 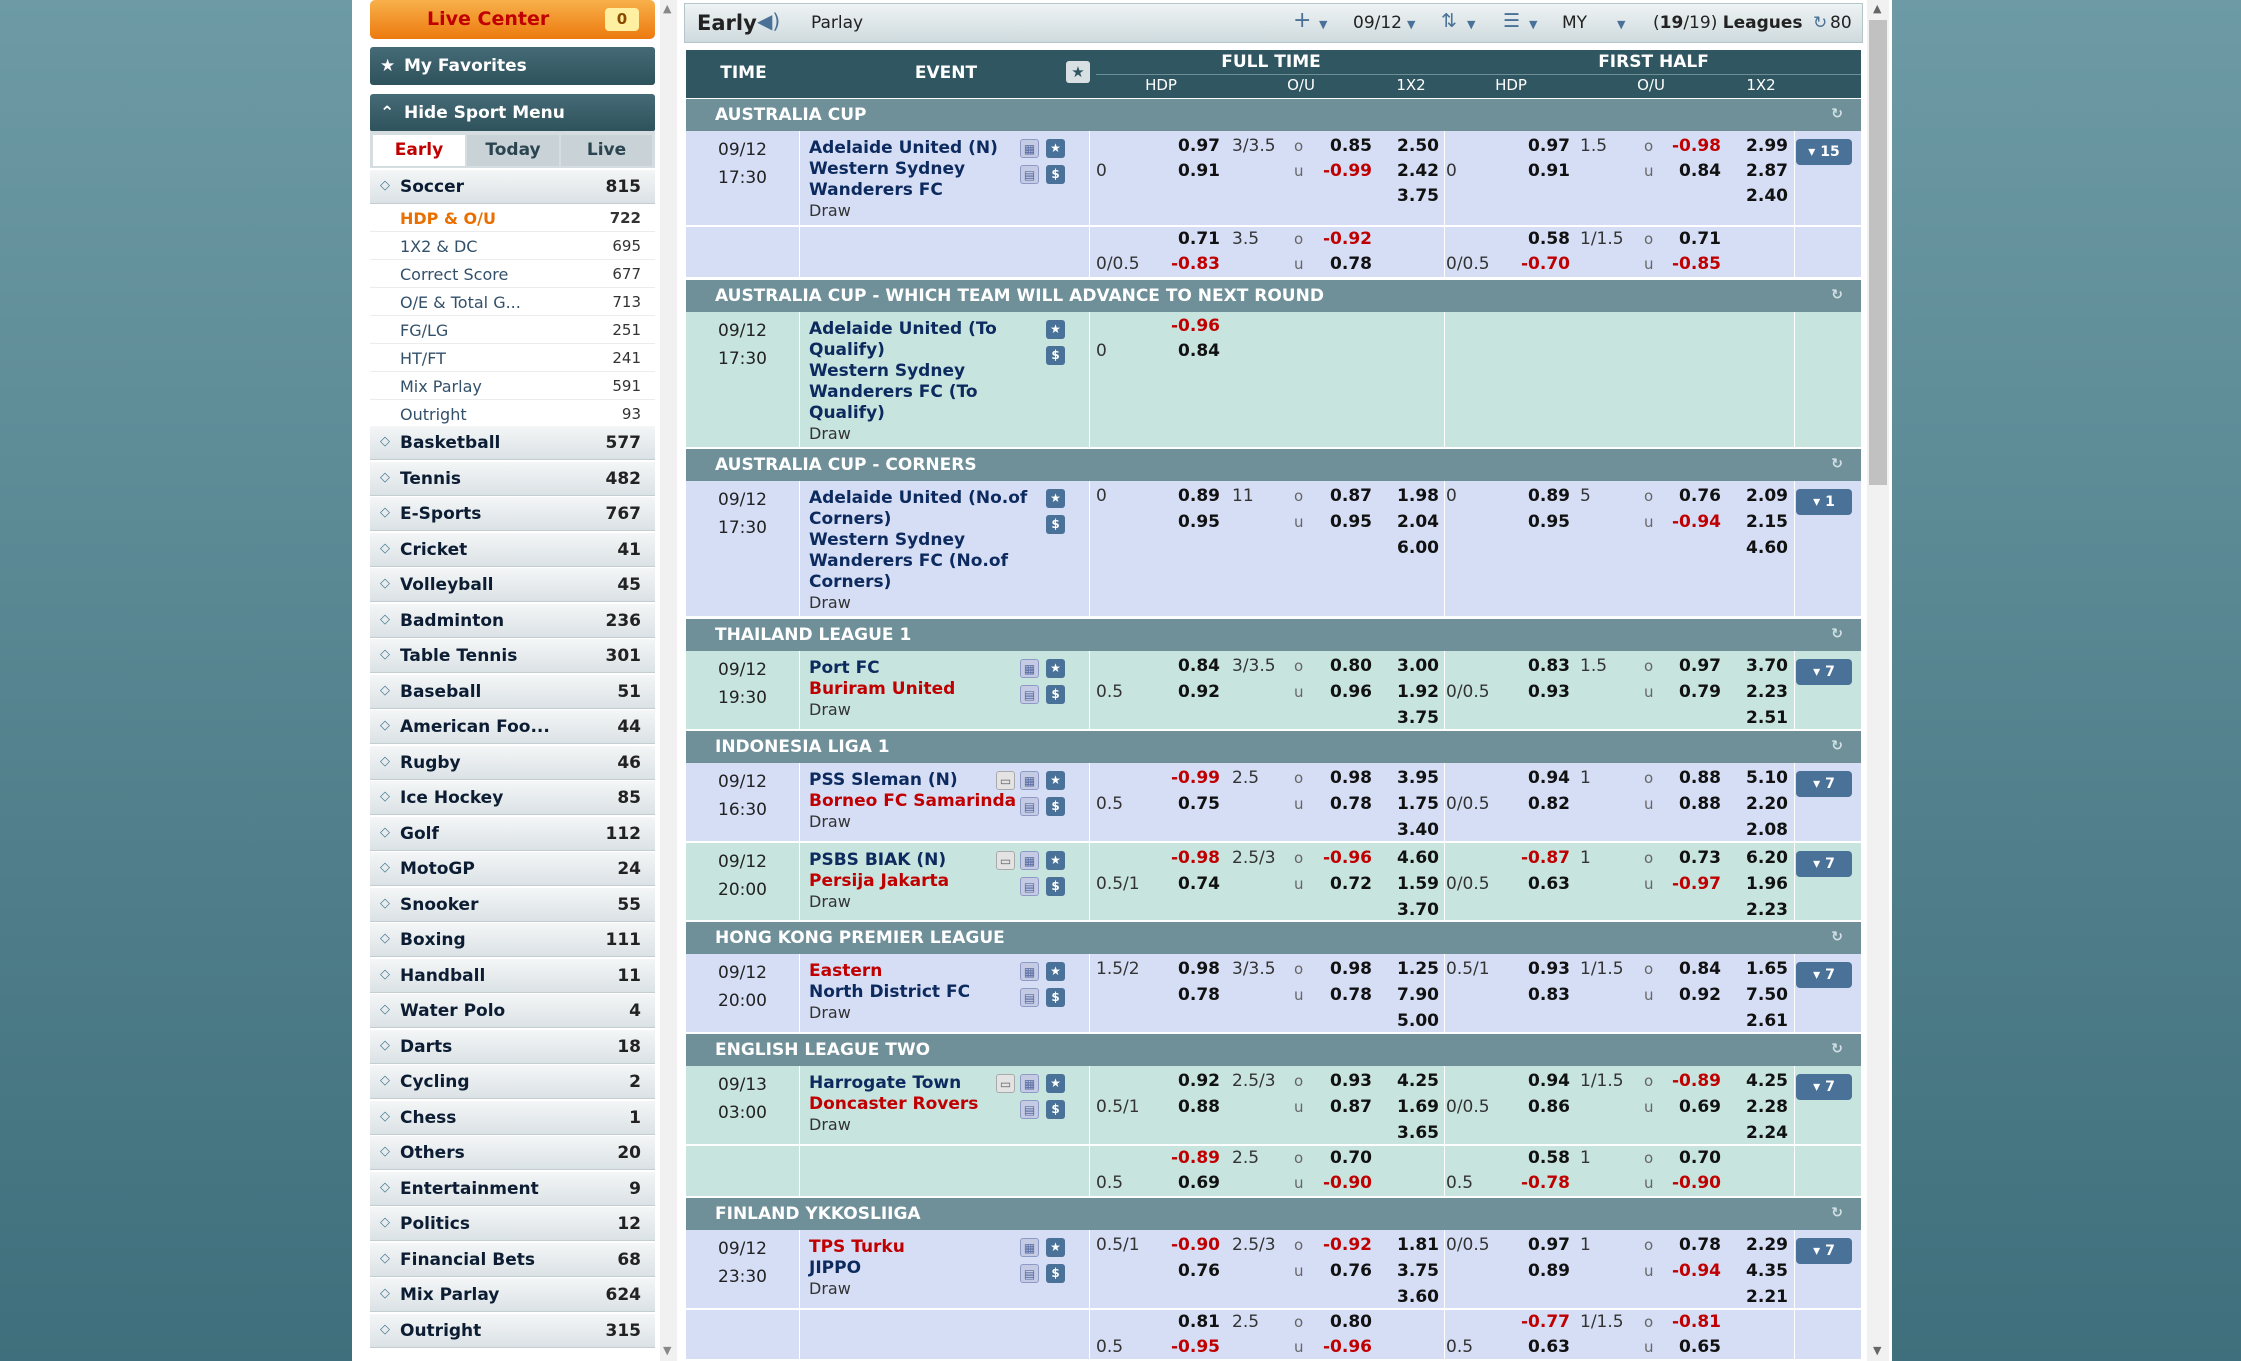 I want to click on add-market-icon: +, so click(x=1302, y=20).